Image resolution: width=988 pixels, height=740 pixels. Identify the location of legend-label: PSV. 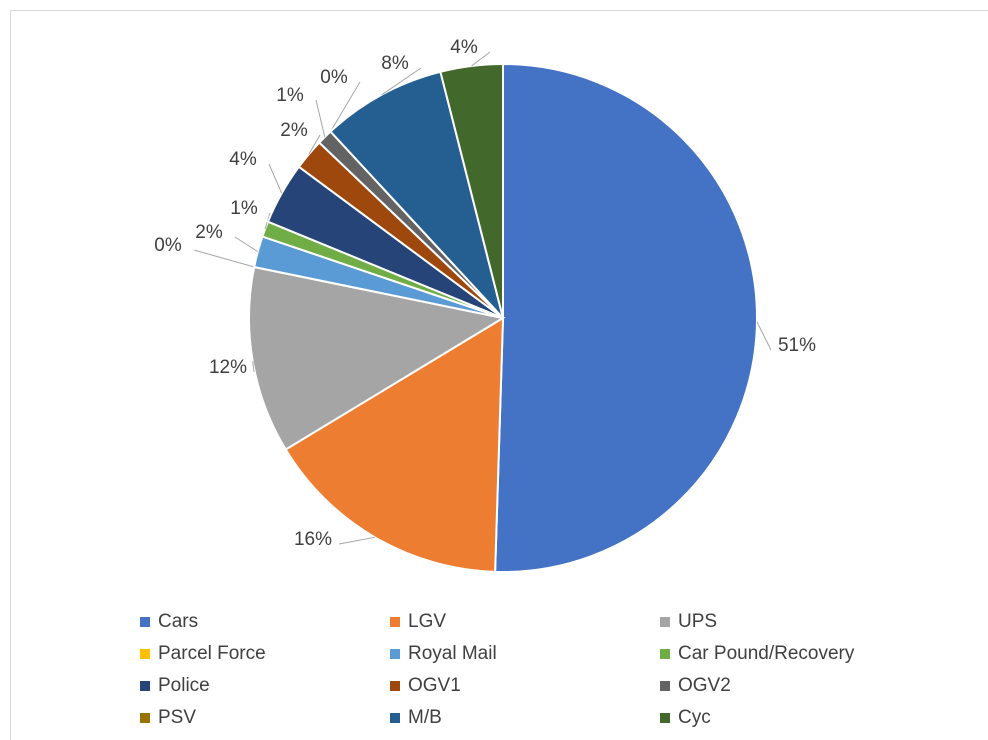
(177, 717).